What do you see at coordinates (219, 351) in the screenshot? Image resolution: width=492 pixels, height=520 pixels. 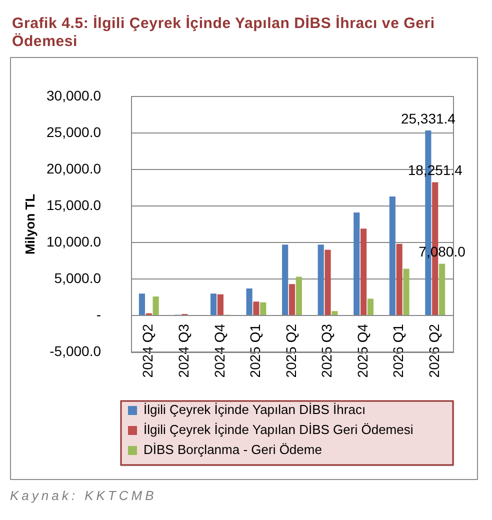 I see `x-tick-label: 2024 Q4` at bounding box center [219, 351].